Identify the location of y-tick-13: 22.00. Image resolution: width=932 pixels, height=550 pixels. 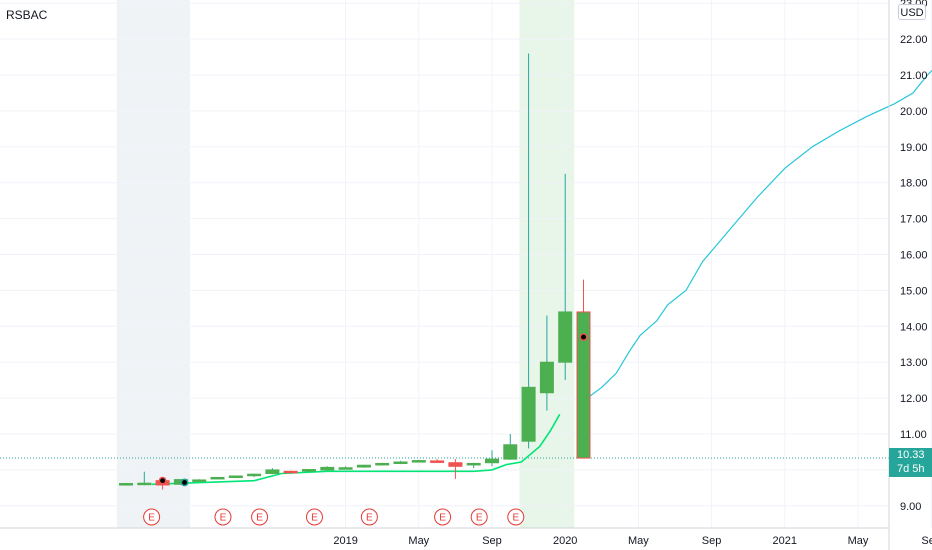
(914, 40).